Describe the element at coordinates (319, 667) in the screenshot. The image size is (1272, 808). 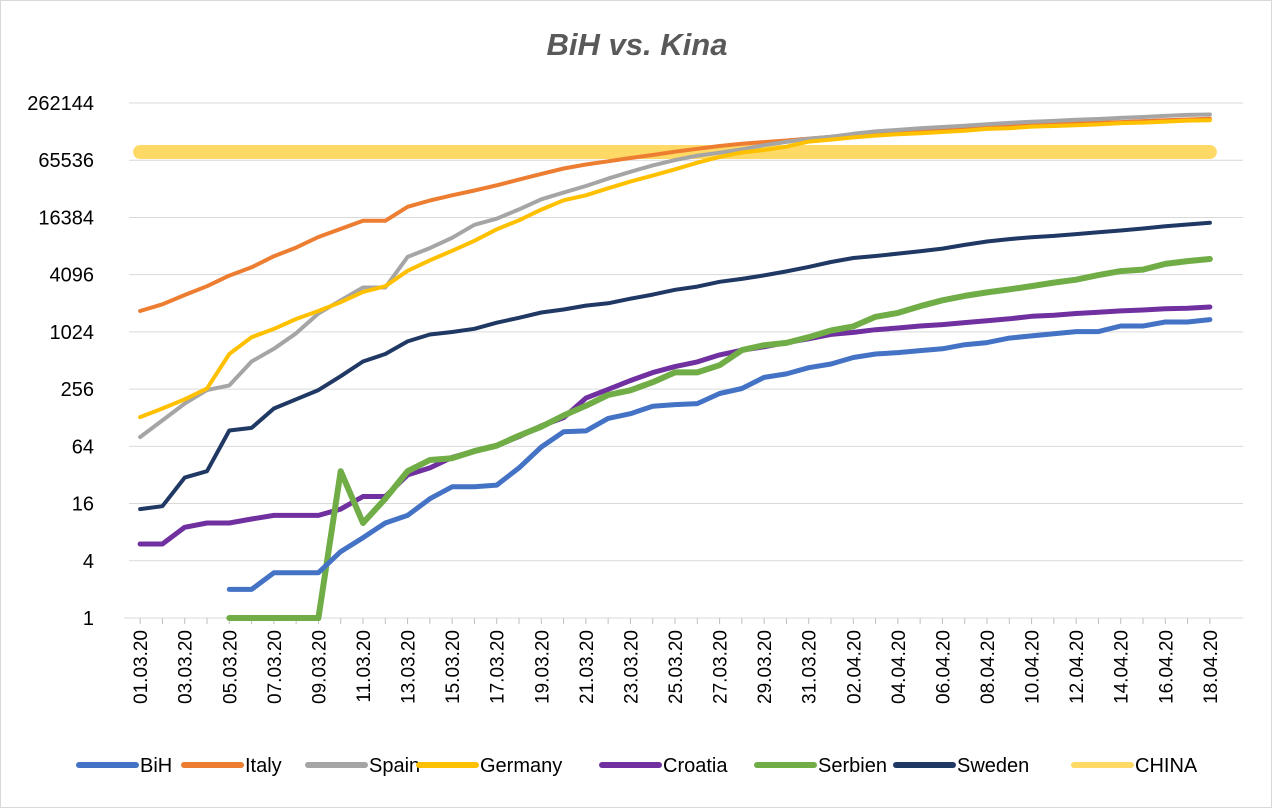
I see `x-tick-label: 09.03.20` at that location.